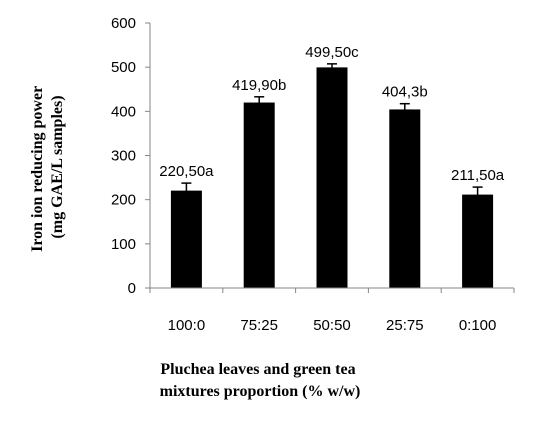 This screenshot has height=424, width=539. I want to click on data-label: 499,50c, so click(332, 52).